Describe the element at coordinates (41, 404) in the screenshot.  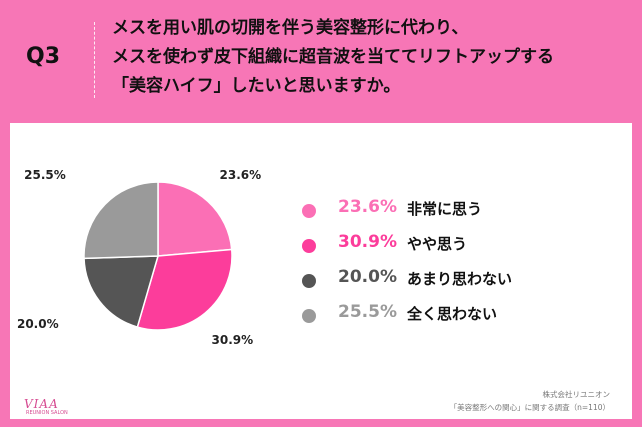
I see `logo-text: VIAA` at that location.